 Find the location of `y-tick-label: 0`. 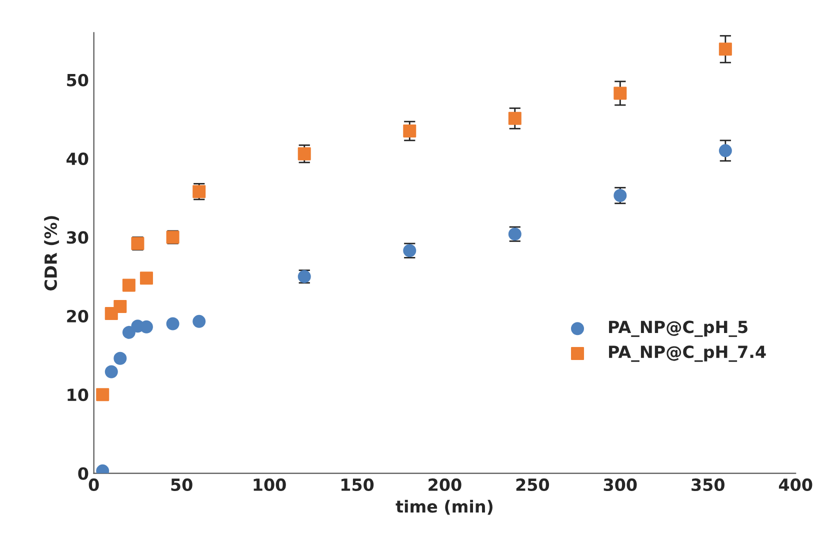

y-tick-label: 0 is located at coordinates (83, 473).